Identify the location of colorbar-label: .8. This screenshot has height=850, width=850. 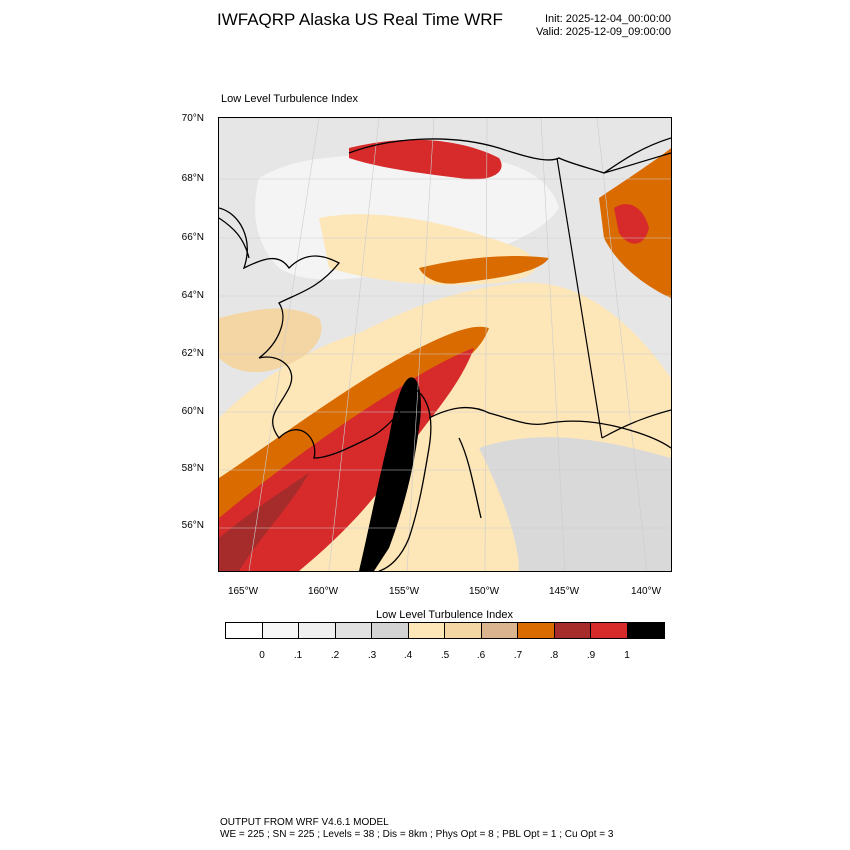
(554, 655).